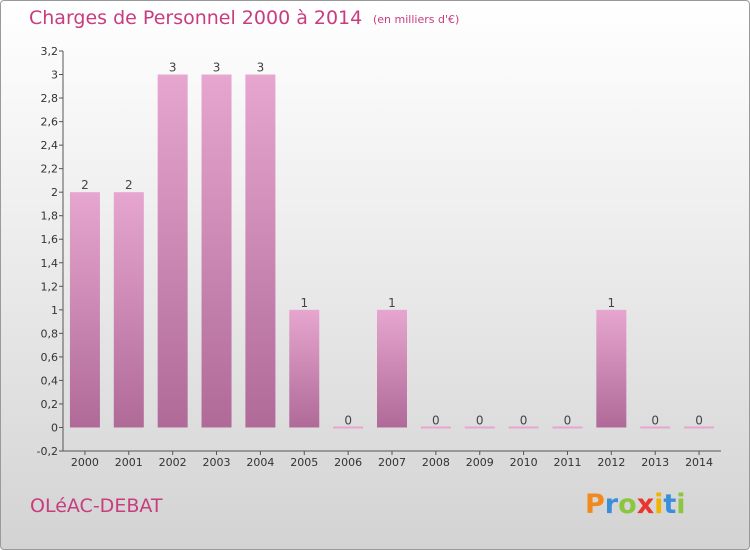 The height and width of the screenshot is (550, 750). Describe the element at coordinates (436, 462) in the screenshot. I see `x-tick-label: 2008` at that location.